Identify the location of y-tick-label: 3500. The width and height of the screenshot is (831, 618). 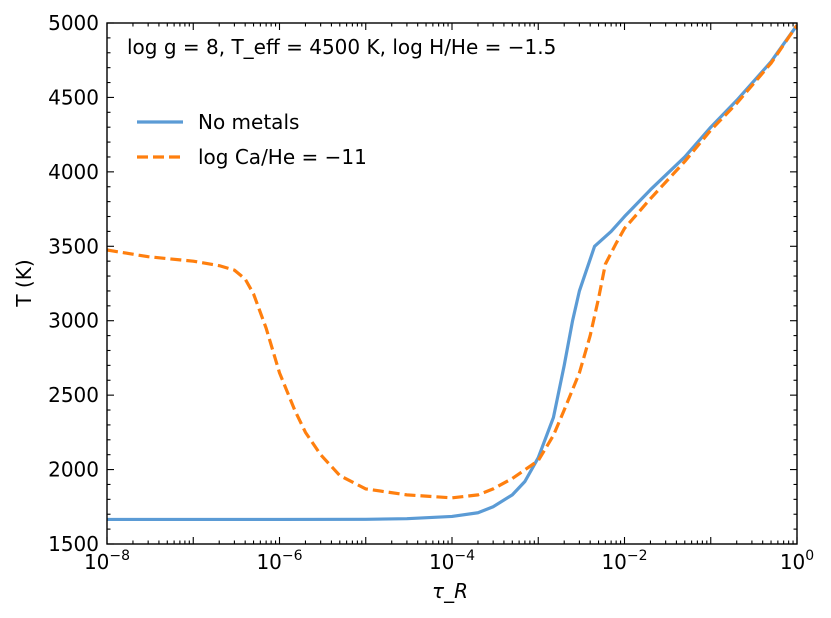
(73, 246).